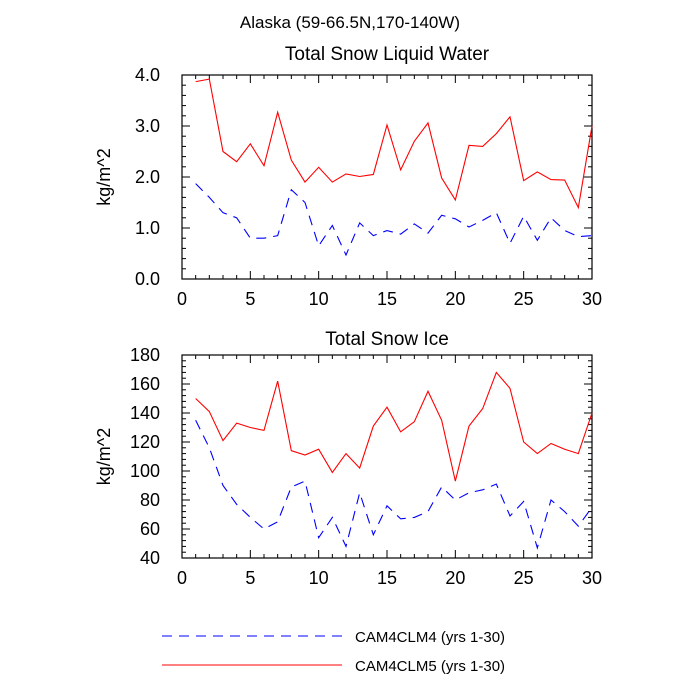 The height and width of the screenshot is (700, 700). What do you see at coordinates (145, 355) in the screenshot?
I see `panel-2-ytick-label: 180` at bounding box center [145, 355].